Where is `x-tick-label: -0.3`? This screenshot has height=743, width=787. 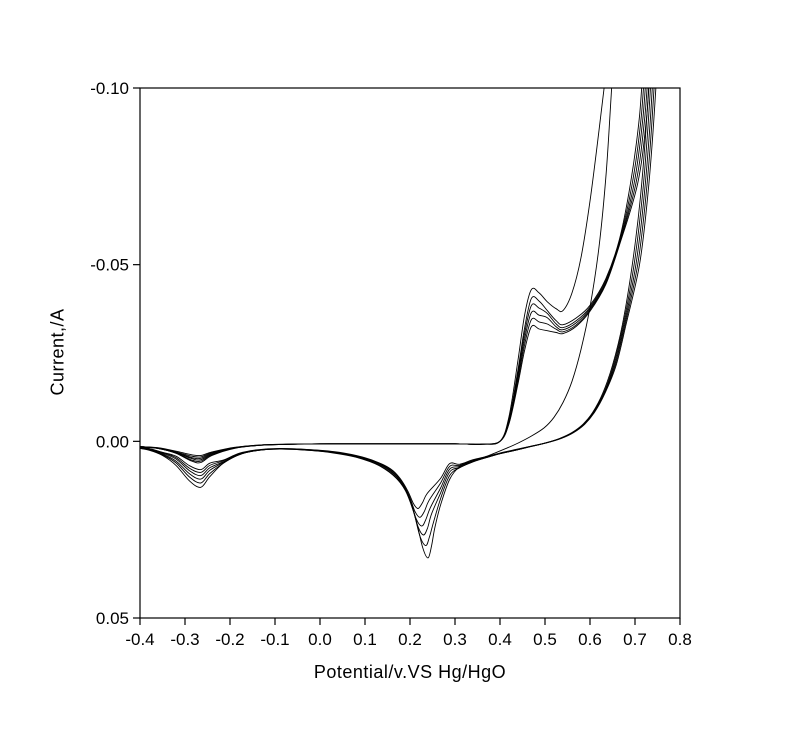
x-tick-label: -0.3 is located at coordinates (184, 639).